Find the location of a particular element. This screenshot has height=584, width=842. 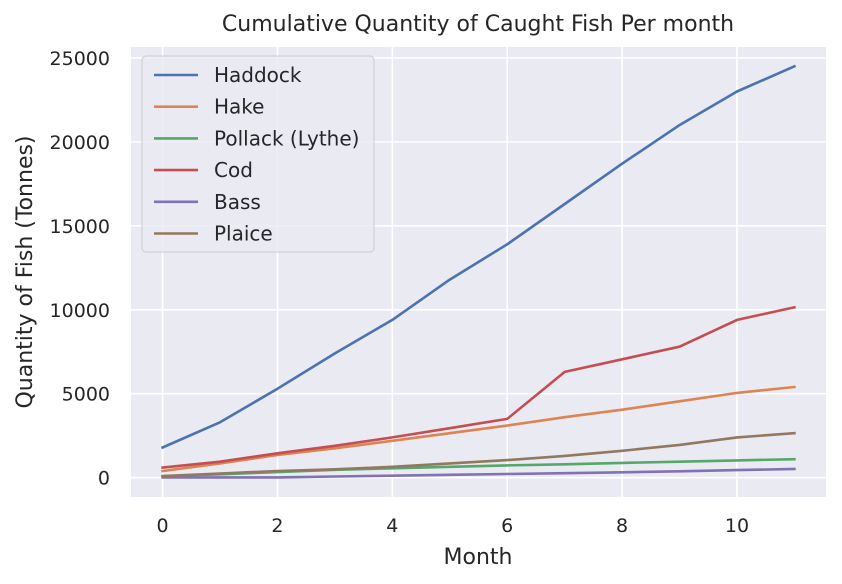

y-tick-labels: 0 5000 10000 15000 20000 25000 is located at coordinates (80, 269).